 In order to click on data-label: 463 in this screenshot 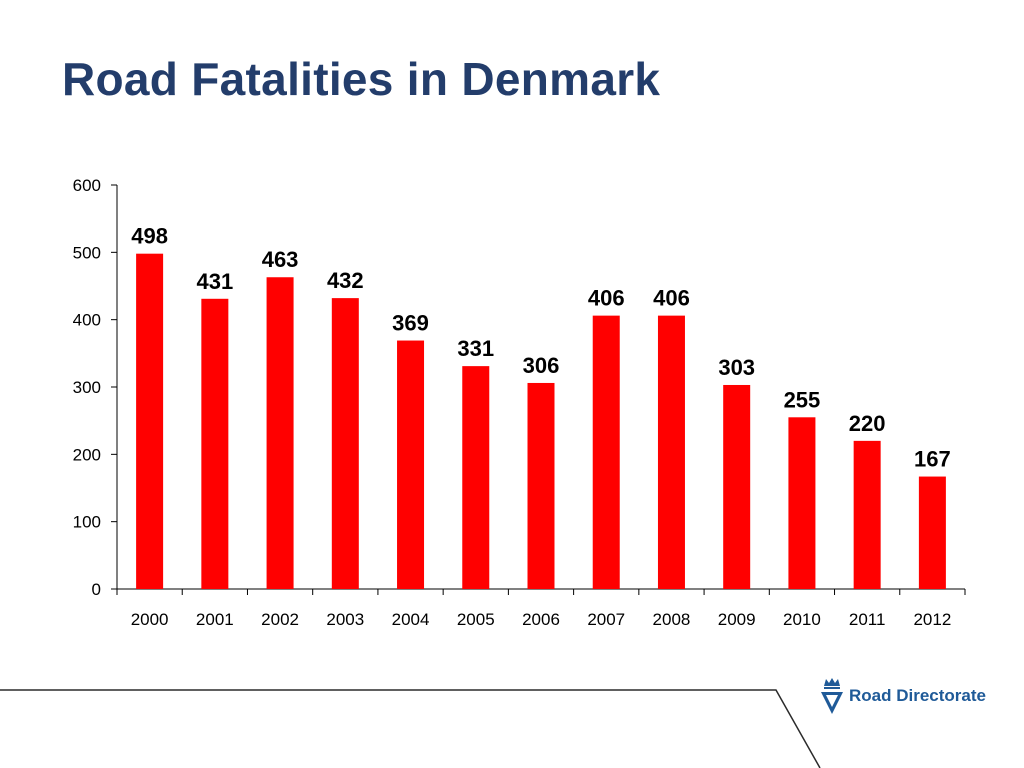, I will do `click(280, 259)`.